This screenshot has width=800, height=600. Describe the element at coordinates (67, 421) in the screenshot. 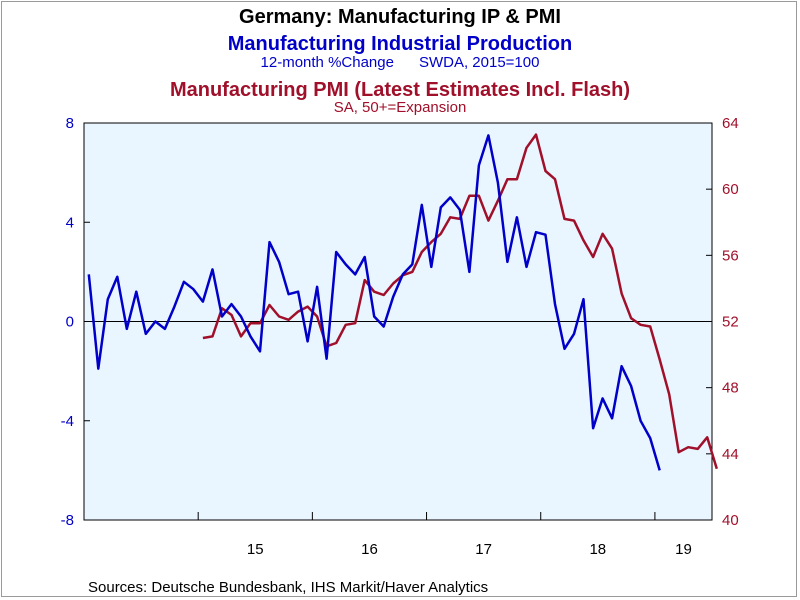

I see `left-tick-label: -4` at that location.